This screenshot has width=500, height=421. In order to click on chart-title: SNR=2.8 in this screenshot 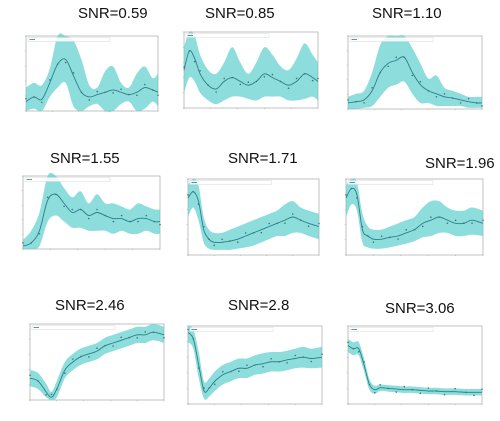, I will do `click(259, 305)`.